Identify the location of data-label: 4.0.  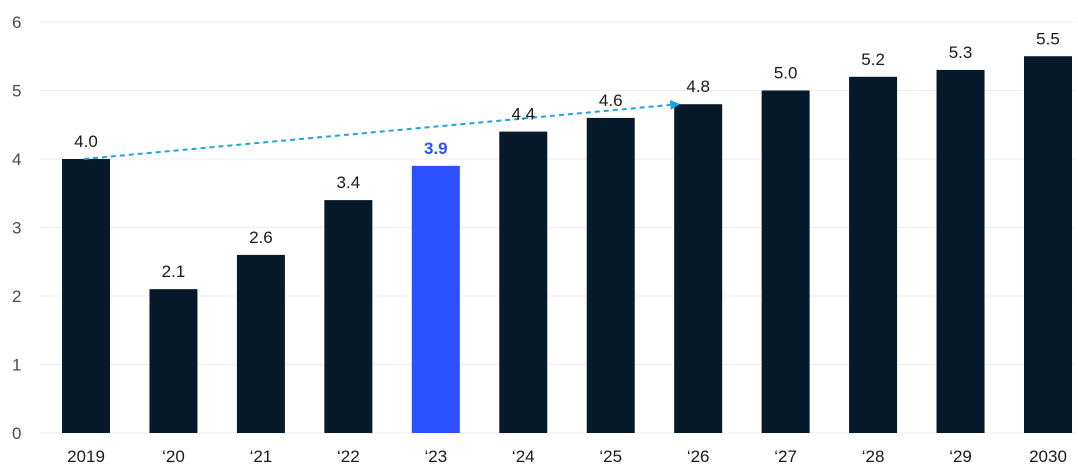
(86, 141).